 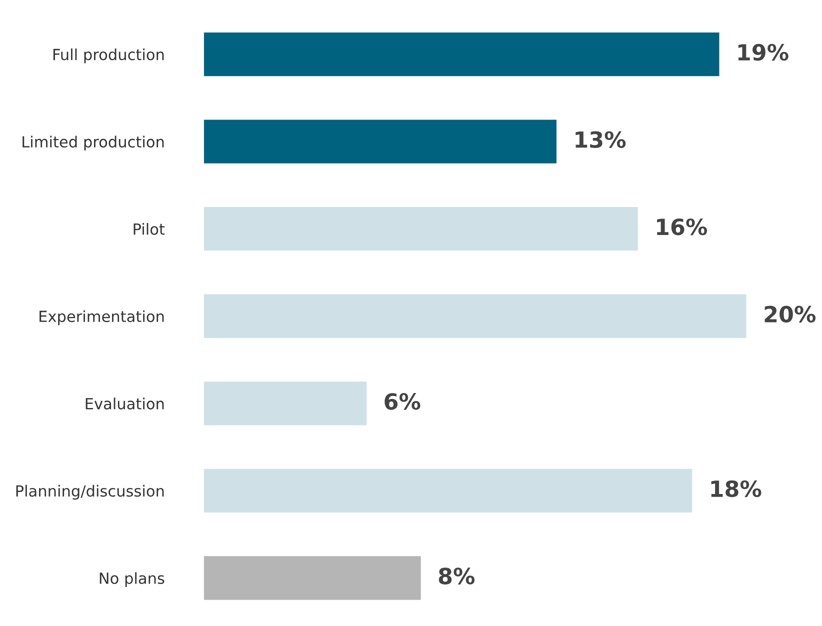 What do you see at coordinates (93, 143) in the screenshot?
I see `y-tick-label: Limited production` at bounding box center [93, 143].